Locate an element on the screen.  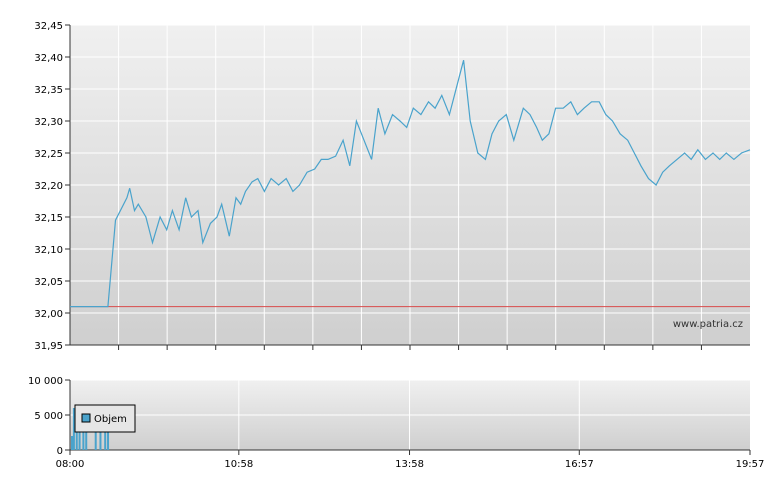
price-y-tick-label: 32,15 is located at coordinates (48, 218).